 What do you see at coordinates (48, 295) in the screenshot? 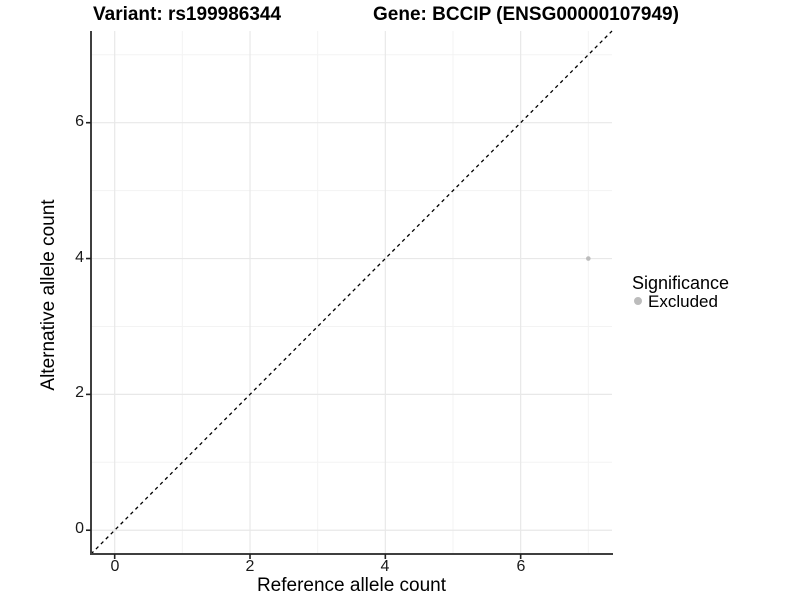
I see `y-axis-title: Alternative allele count` at bounding box center [48, 295].